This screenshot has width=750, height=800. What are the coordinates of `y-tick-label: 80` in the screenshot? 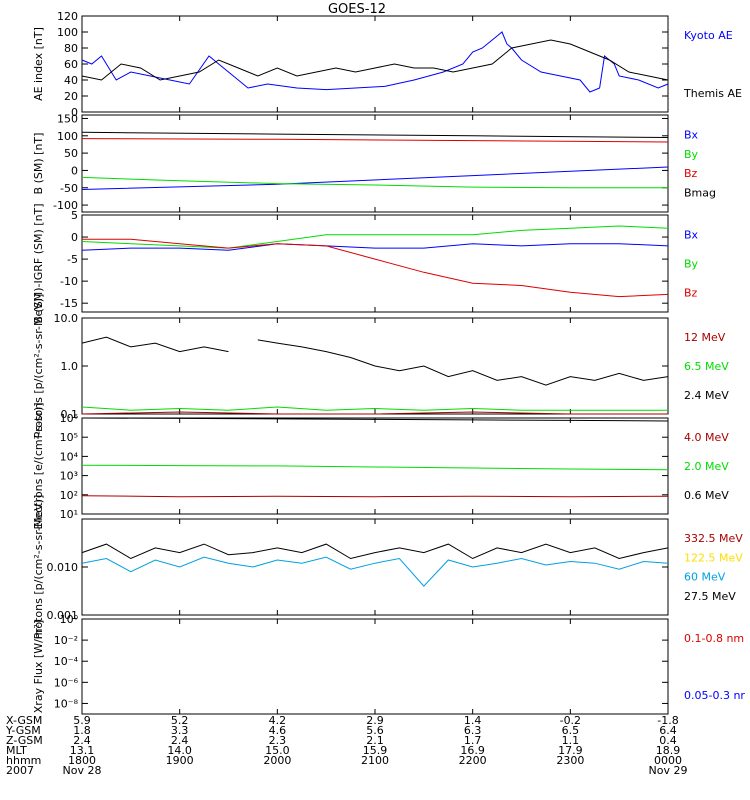 It's located at (71, 48).